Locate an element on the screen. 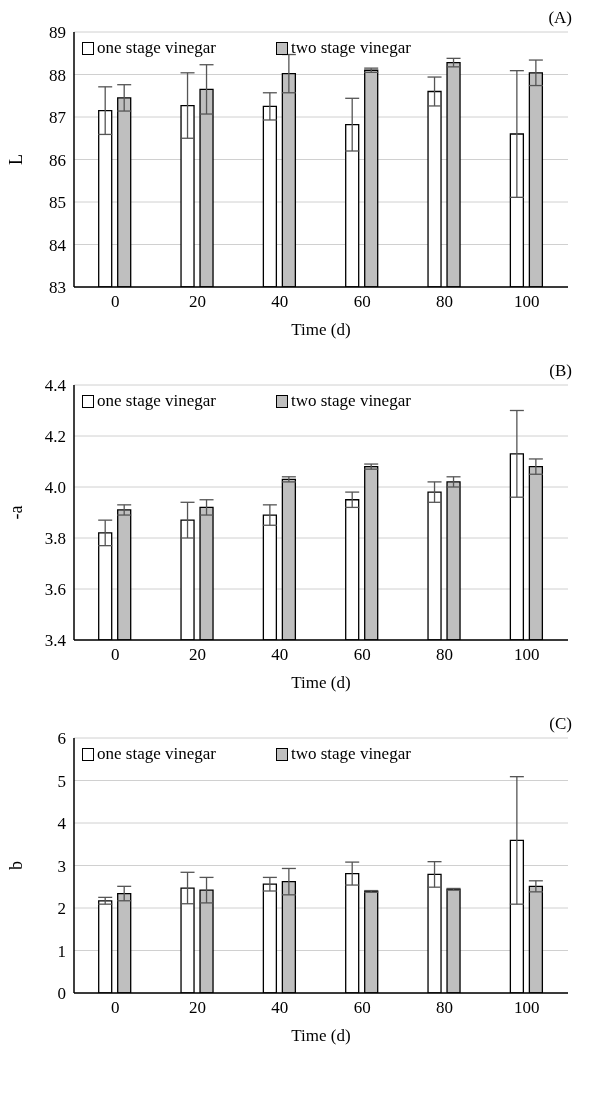 The image size is (589, 1100). y-tick-label: 89 is located at coordinates (57, 33).